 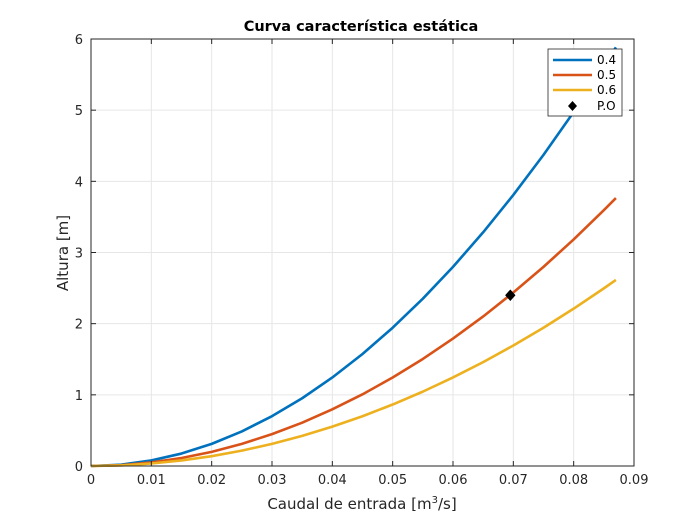 I want to click on x-tick-label: 0.02, so click(x=211, y=480).